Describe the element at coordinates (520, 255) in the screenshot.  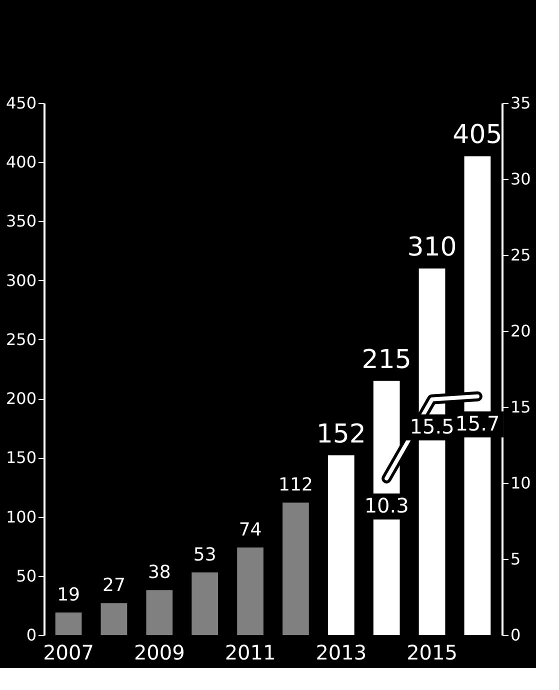
I see `y2-tick-label: 25` at that location.